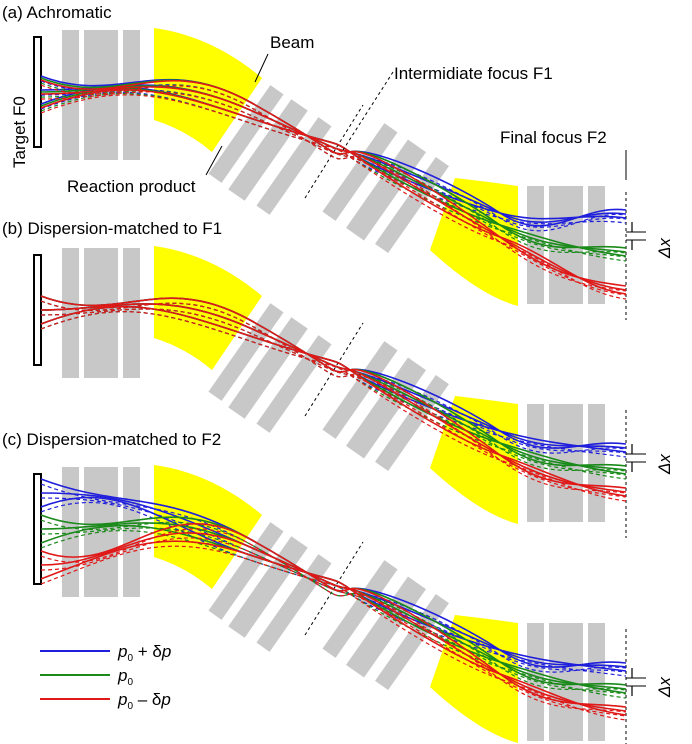  I want to click on beam-label: Beam, so click(292, 42).